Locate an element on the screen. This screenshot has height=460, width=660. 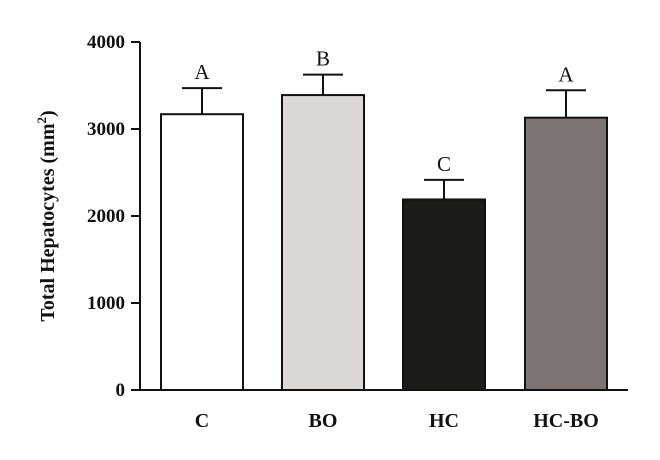
y-tick-label: 2000 is located at coordinates (106, 216).